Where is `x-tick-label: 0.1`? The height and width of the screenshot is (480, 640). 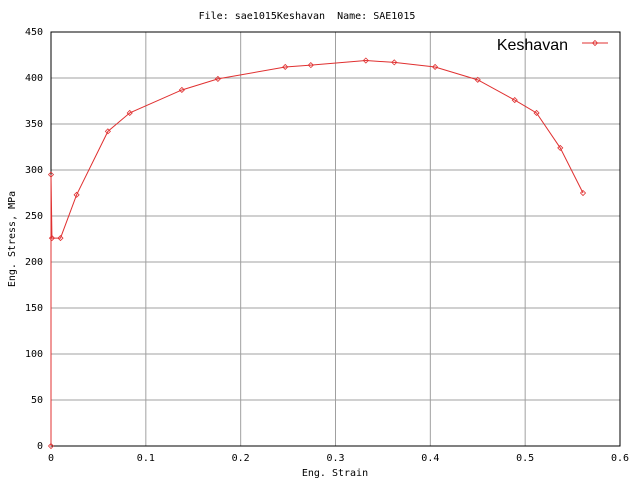
x-tick-label: 0.1 is located at coordinates (146, 458).